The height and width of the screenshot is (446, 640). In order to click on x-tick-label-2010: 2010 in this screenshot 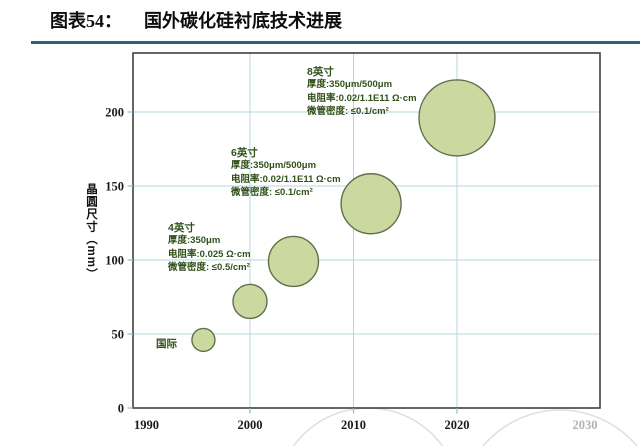, I will do `click(353, 425)`.